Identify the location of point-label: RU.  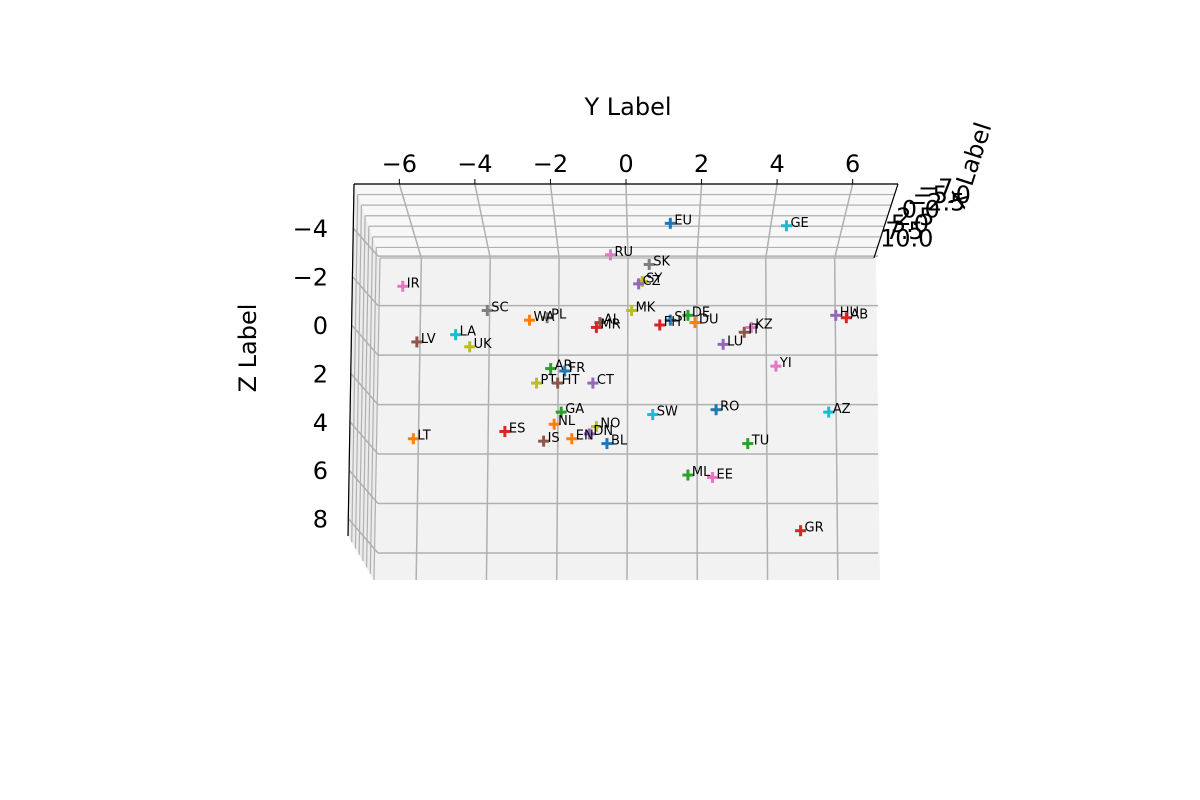
(623, 252).